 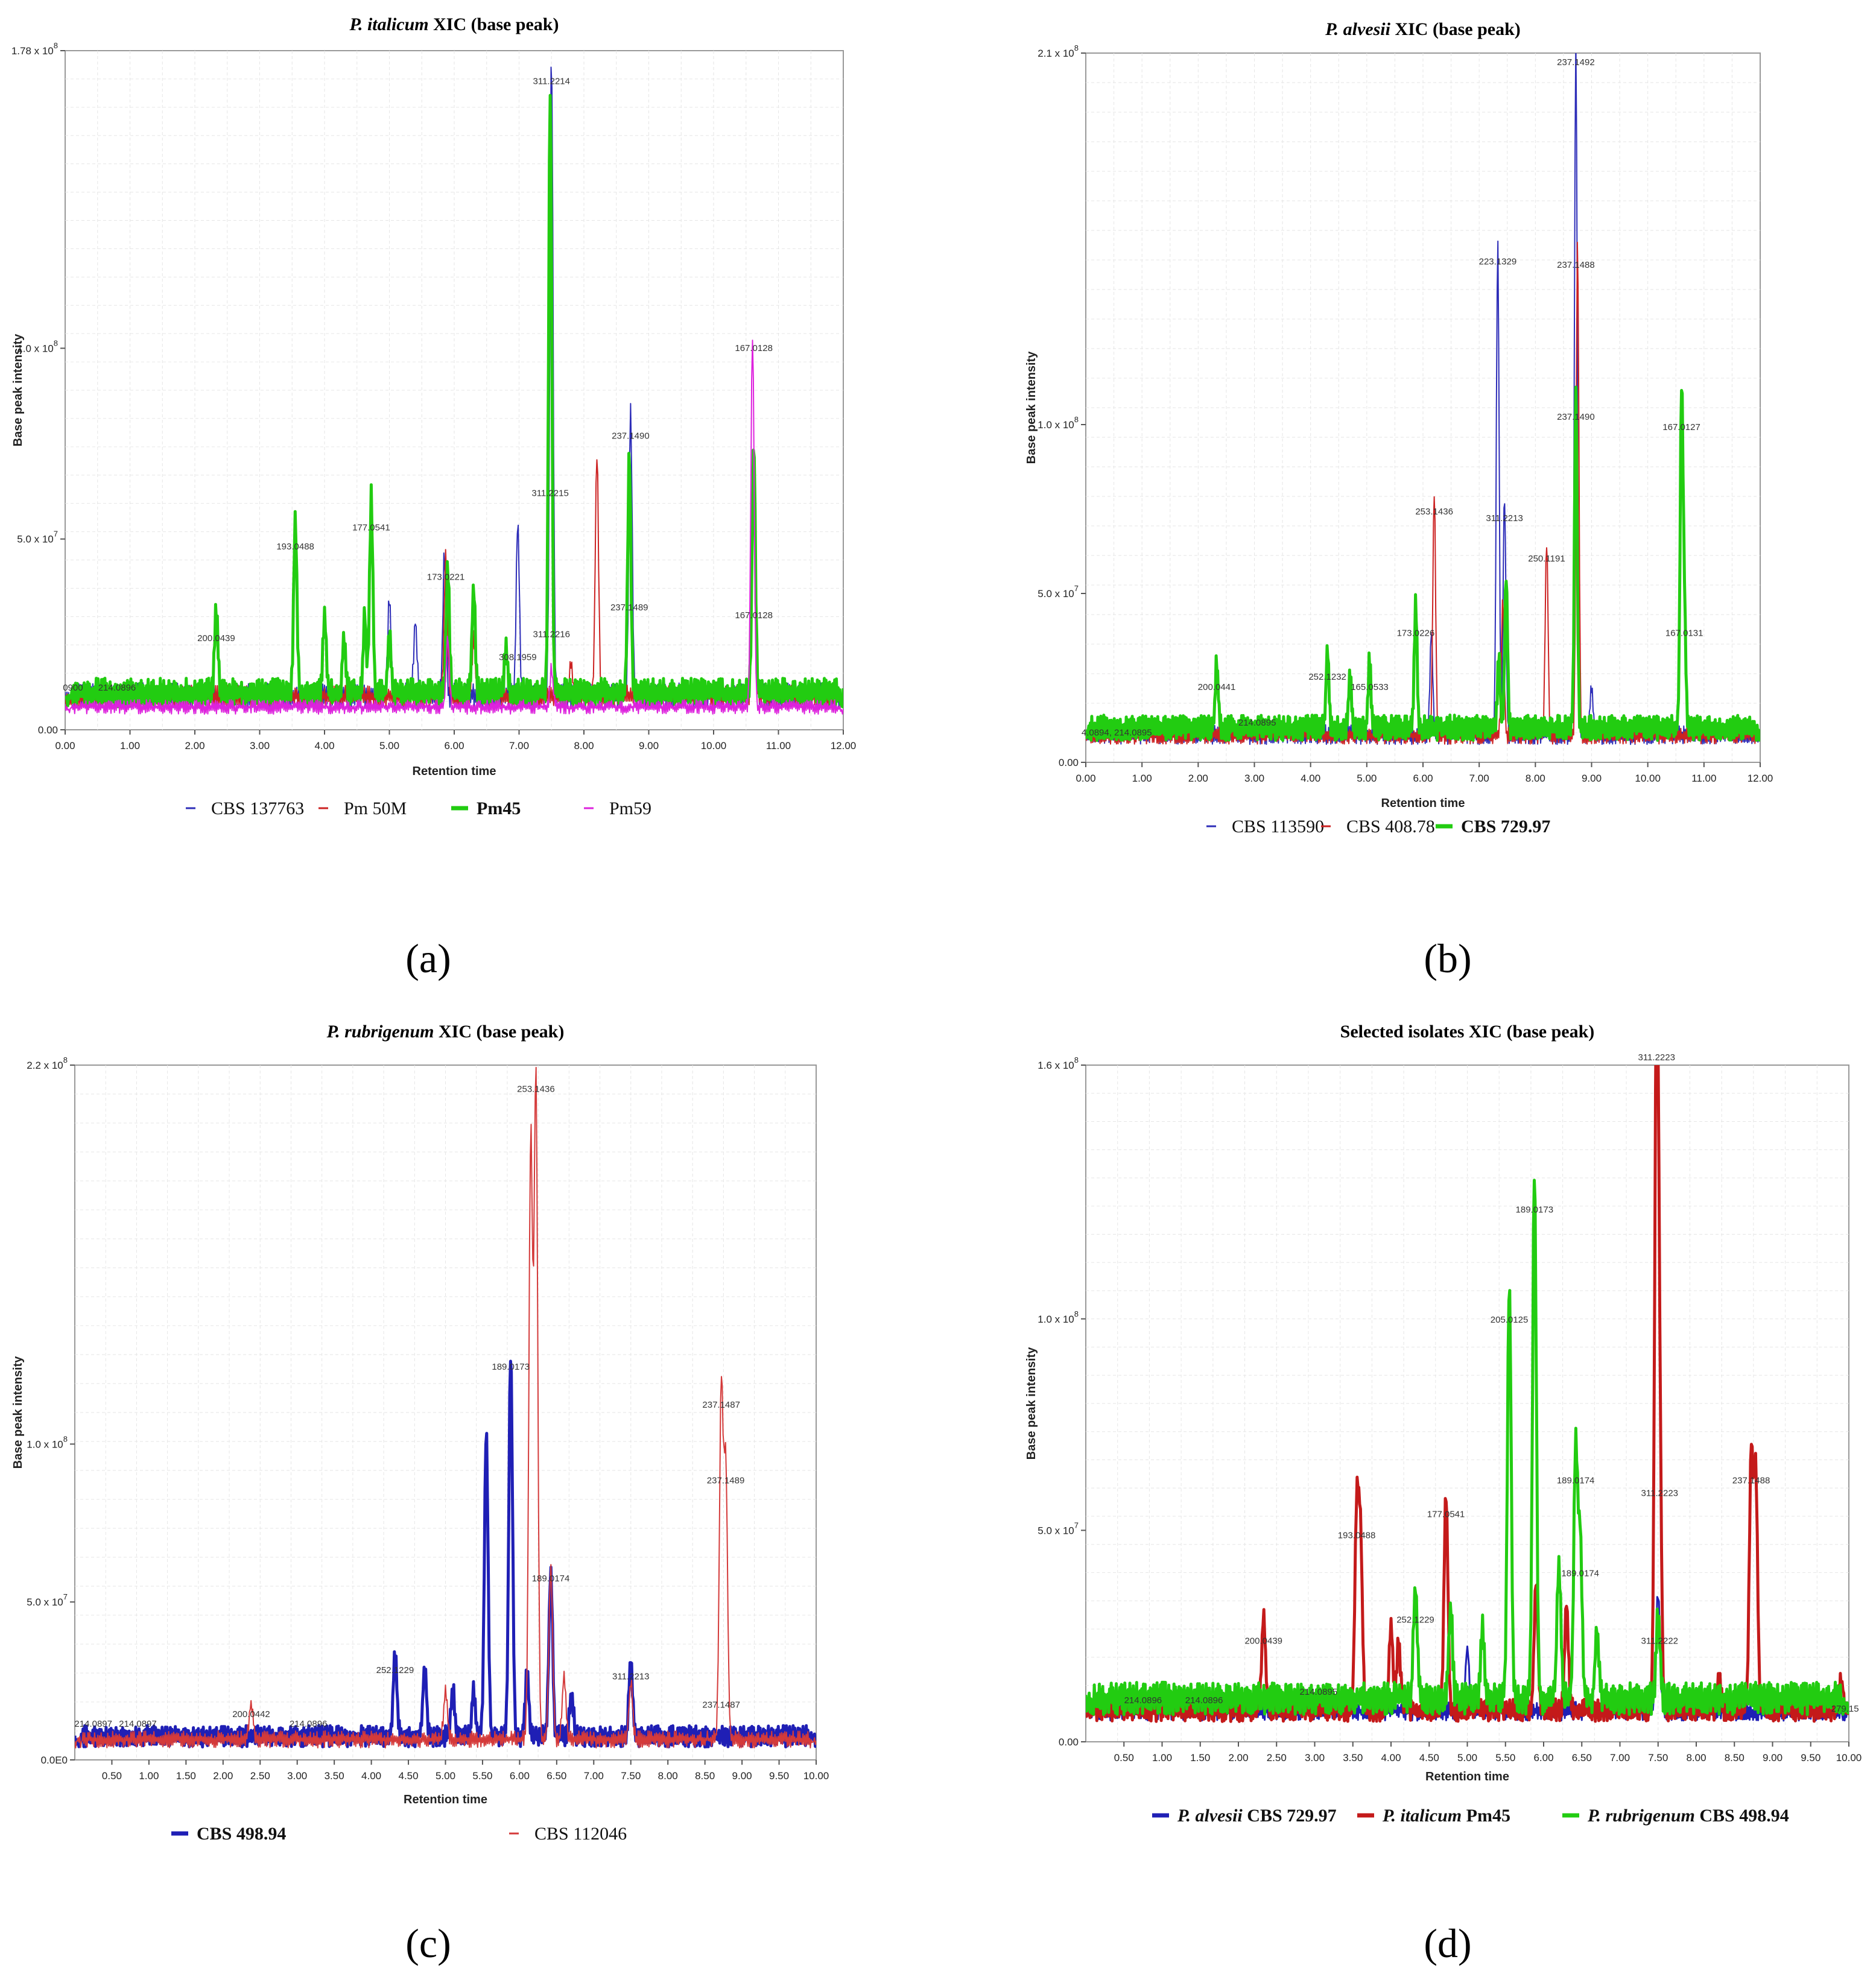 What do you see at coordinates (1455, 29) in the screenshot?
I see `chart-title-text: XIC (base peak)` at bounding box center [1455, 29].